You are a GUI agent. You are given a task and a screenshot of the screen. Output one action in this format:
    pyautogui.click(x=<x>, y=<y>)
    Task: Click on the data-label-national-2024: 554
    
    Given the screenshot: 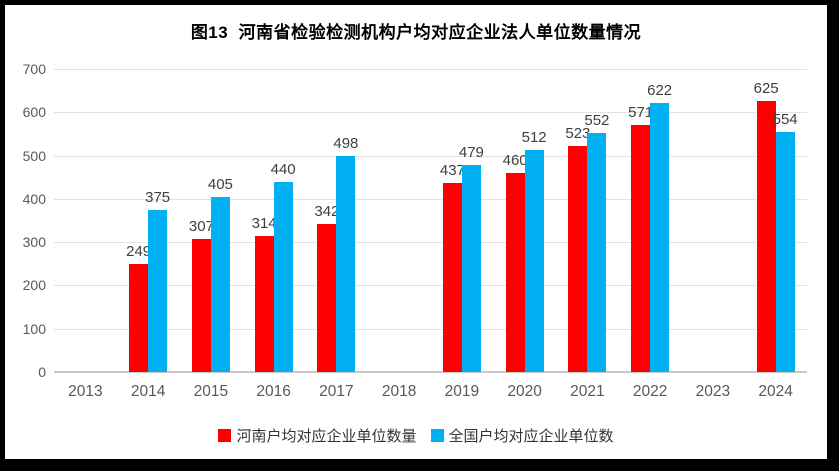 What is the action you would take?
    pyautogui.click(x=785, y=120)
    